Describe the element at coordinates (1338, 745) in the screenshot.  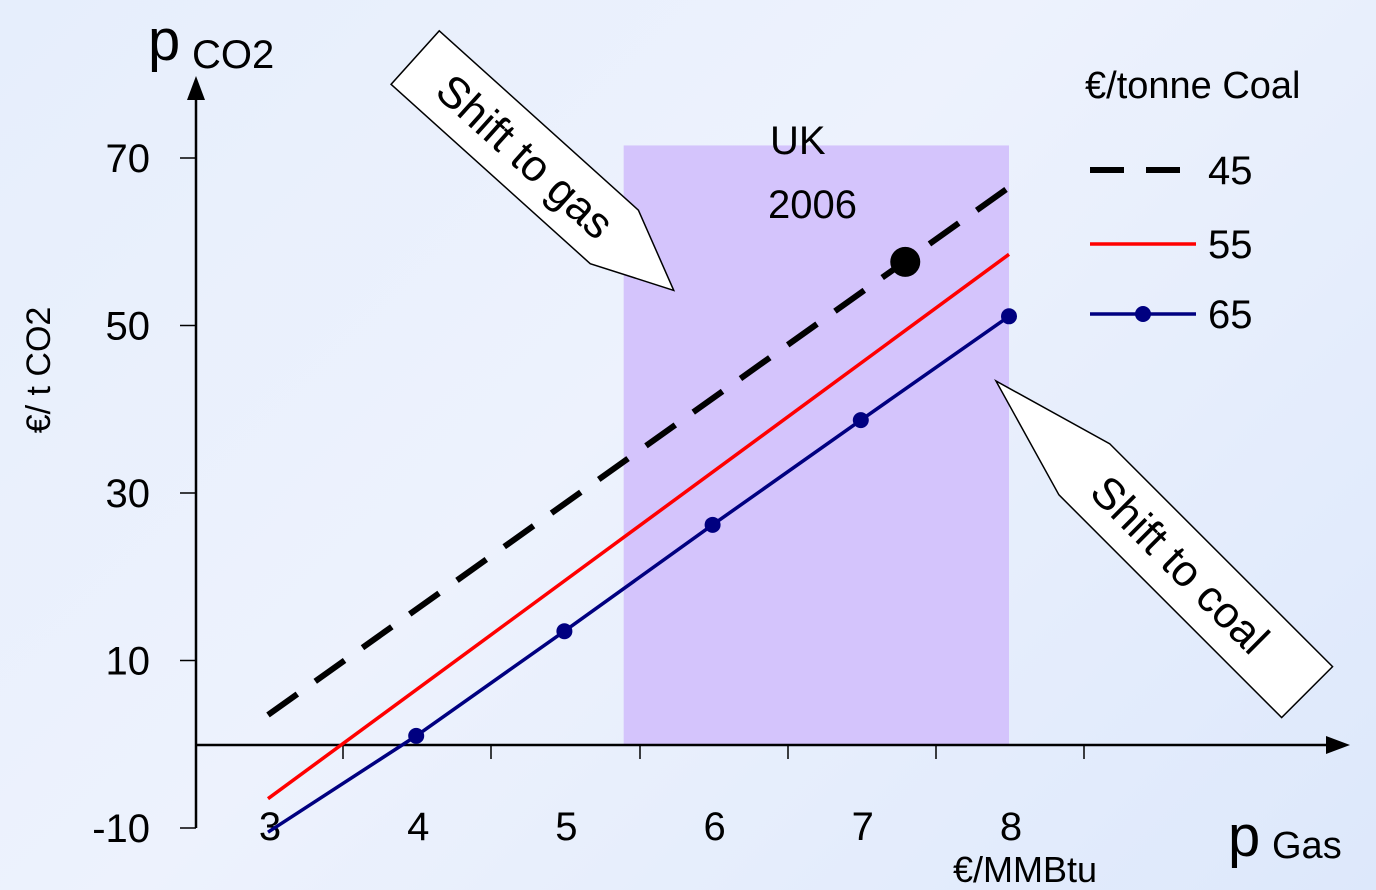
I see `x-axis-arrowhead` at that location.